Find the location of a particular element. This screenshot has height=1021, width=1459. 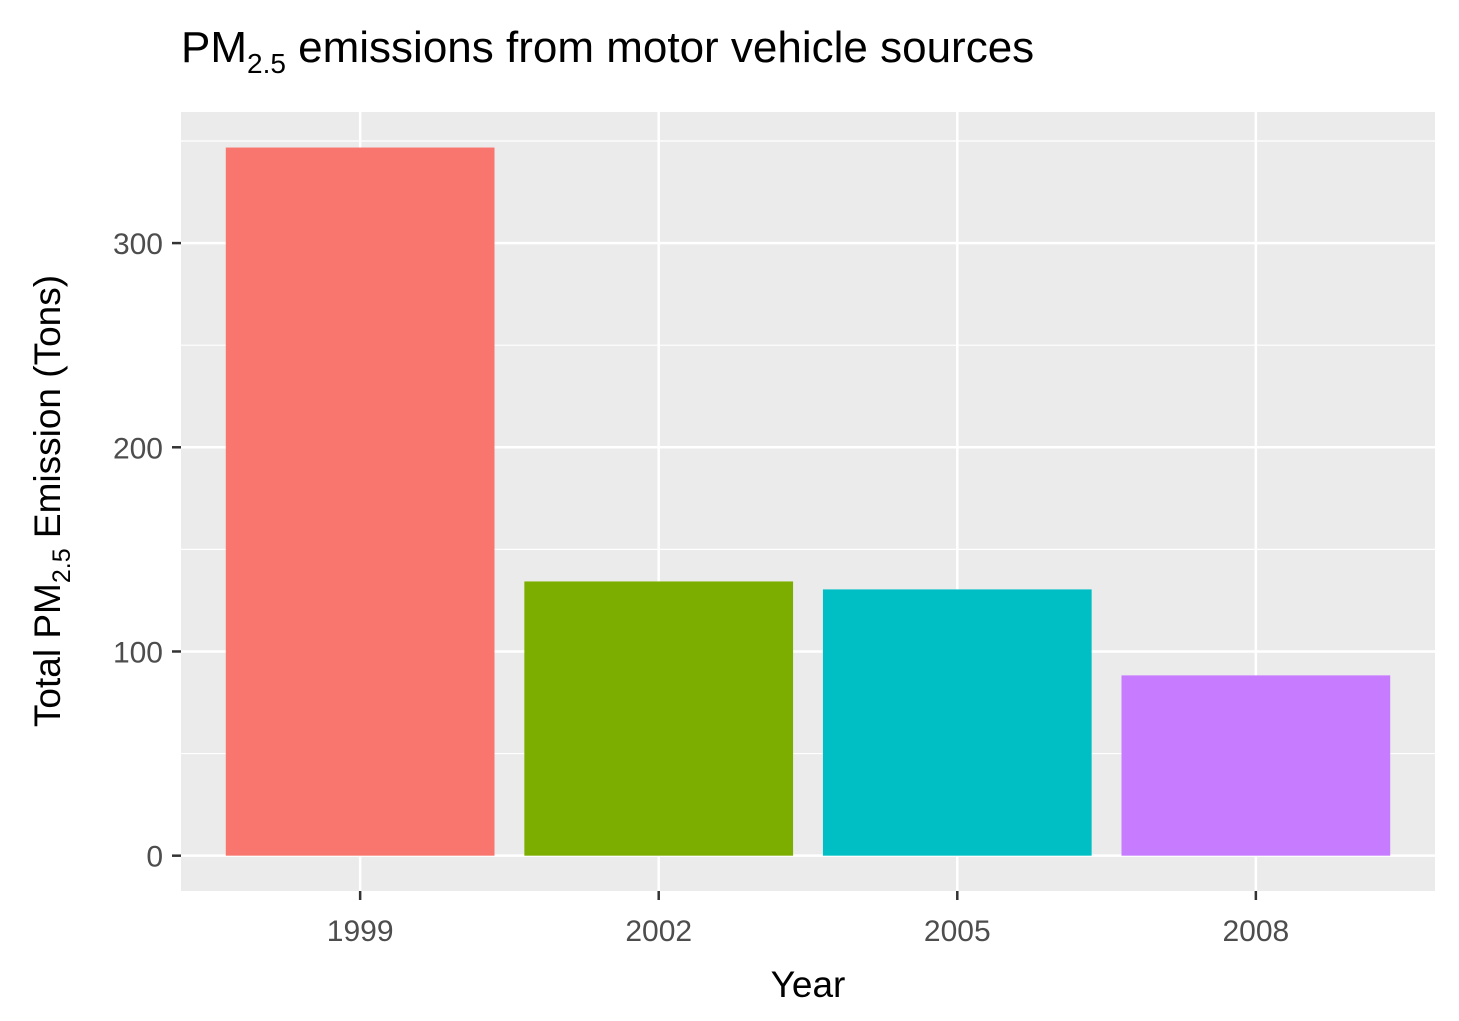

x-tick-label: 2008 is located at coordinates (1255, 931).